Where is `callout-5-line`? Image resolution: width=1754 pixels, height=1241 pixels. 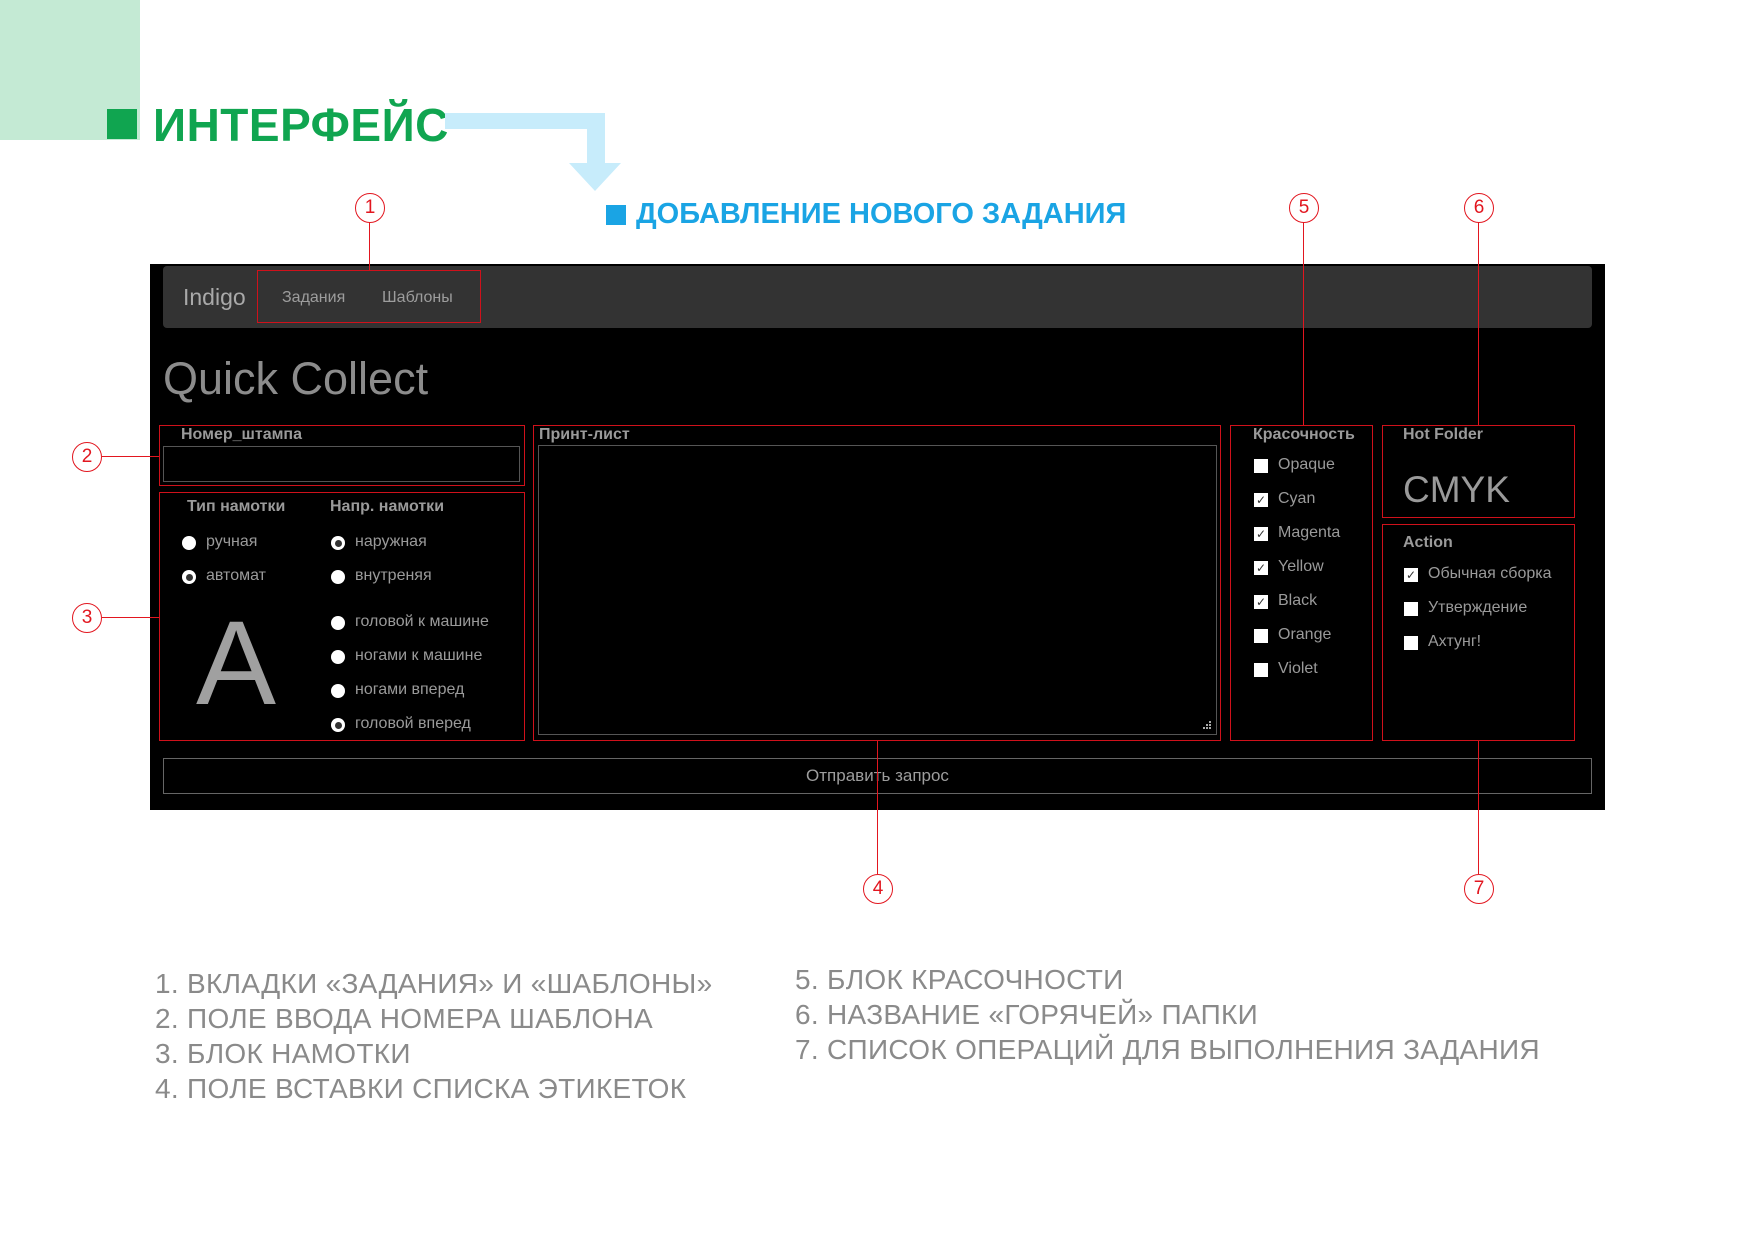
callout-5-line is located at coordinates (1304, 323).